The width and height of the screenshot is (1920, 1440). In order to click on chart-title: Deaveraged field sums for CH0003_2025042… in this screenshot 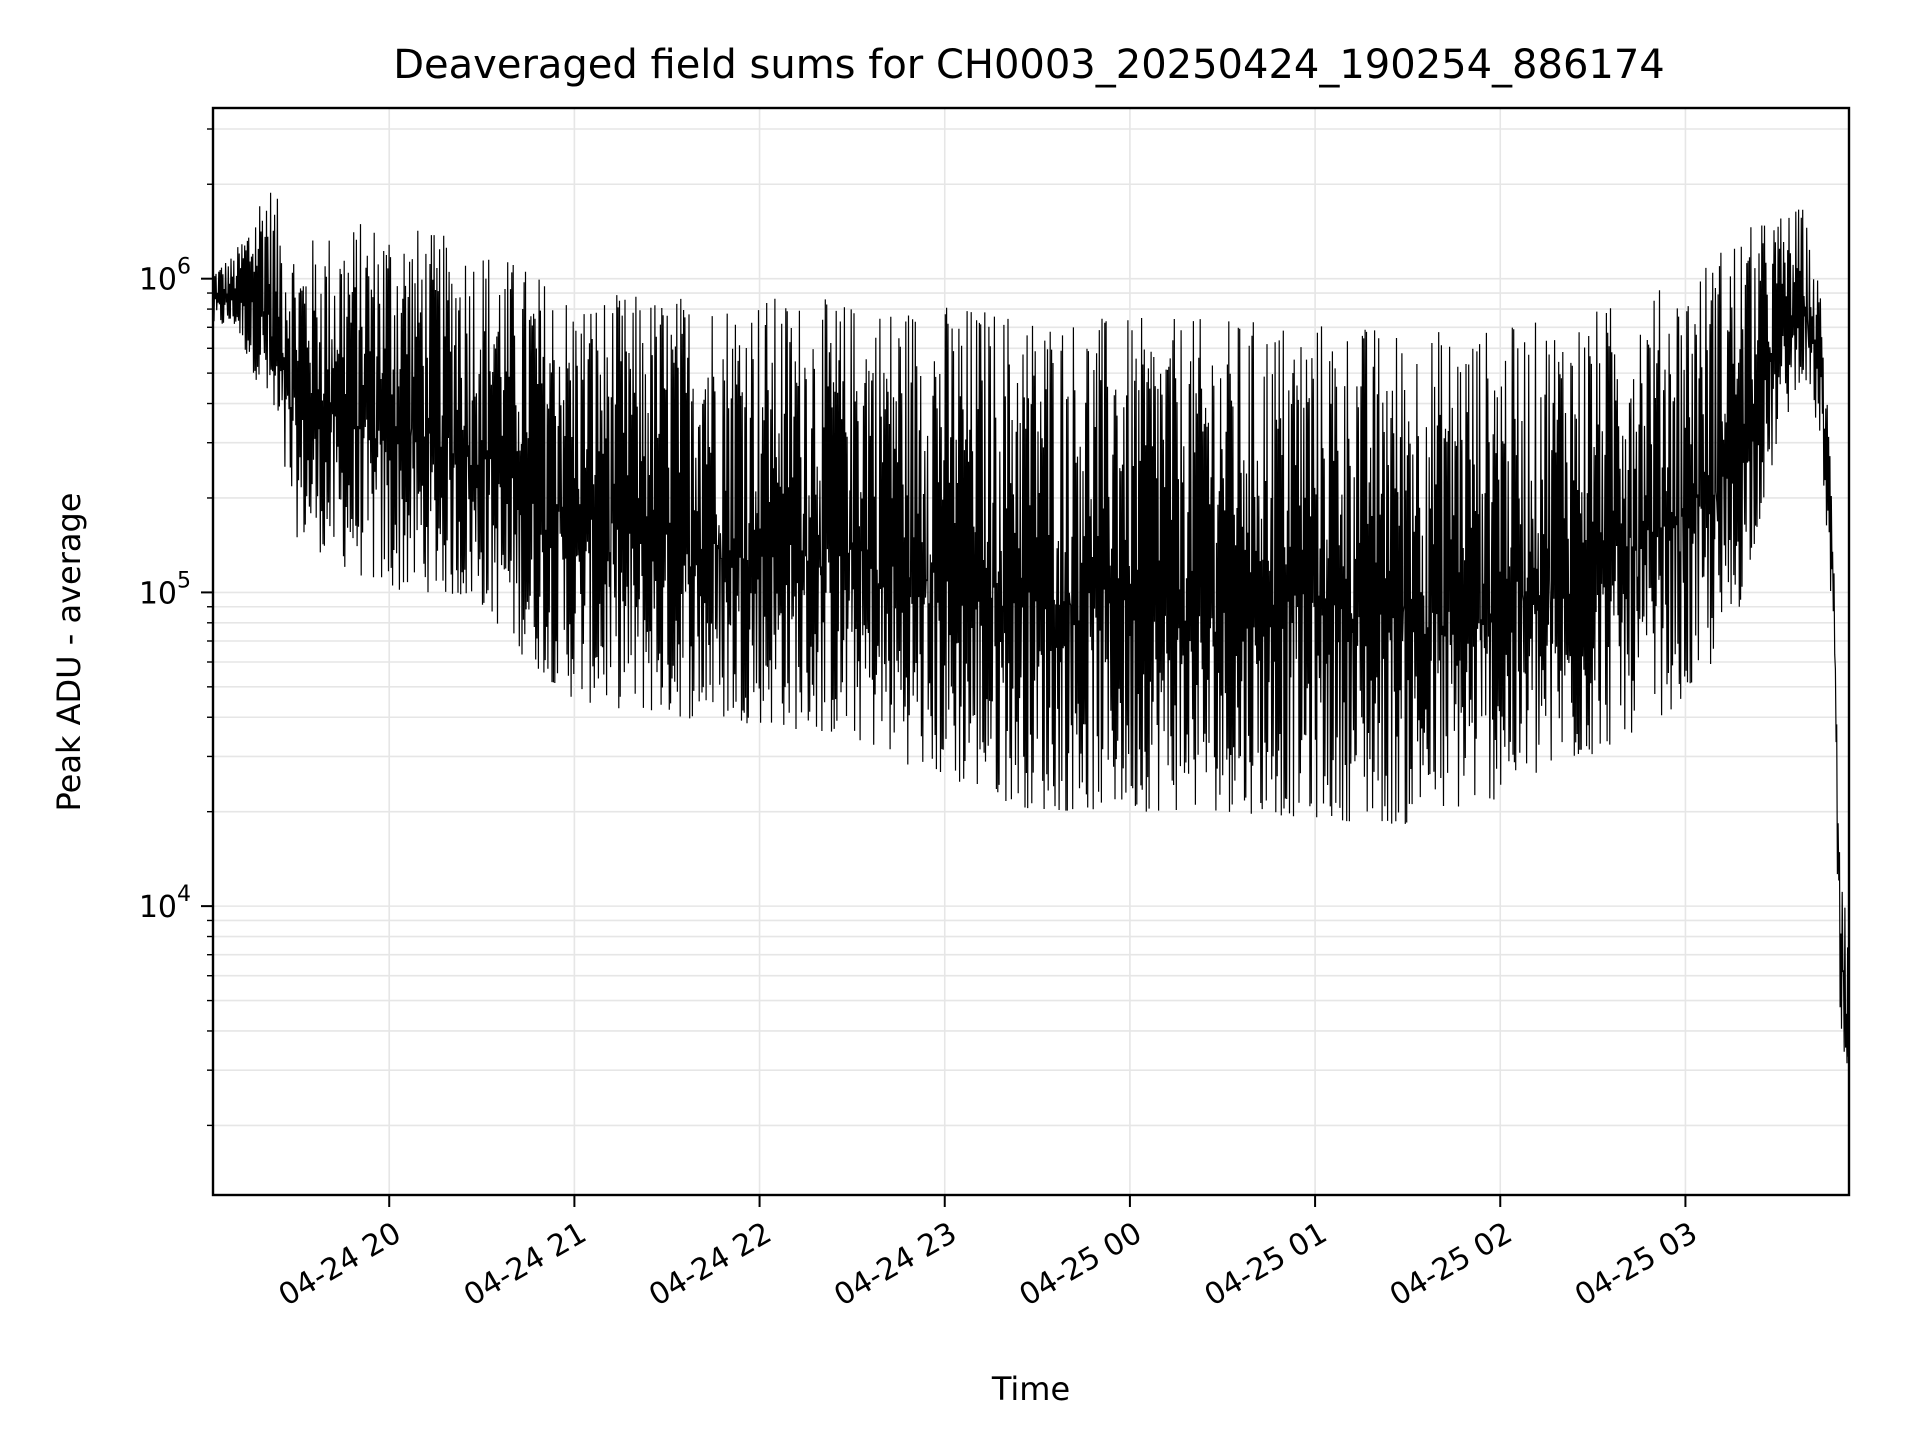, I will do `click(1029, 65)`.